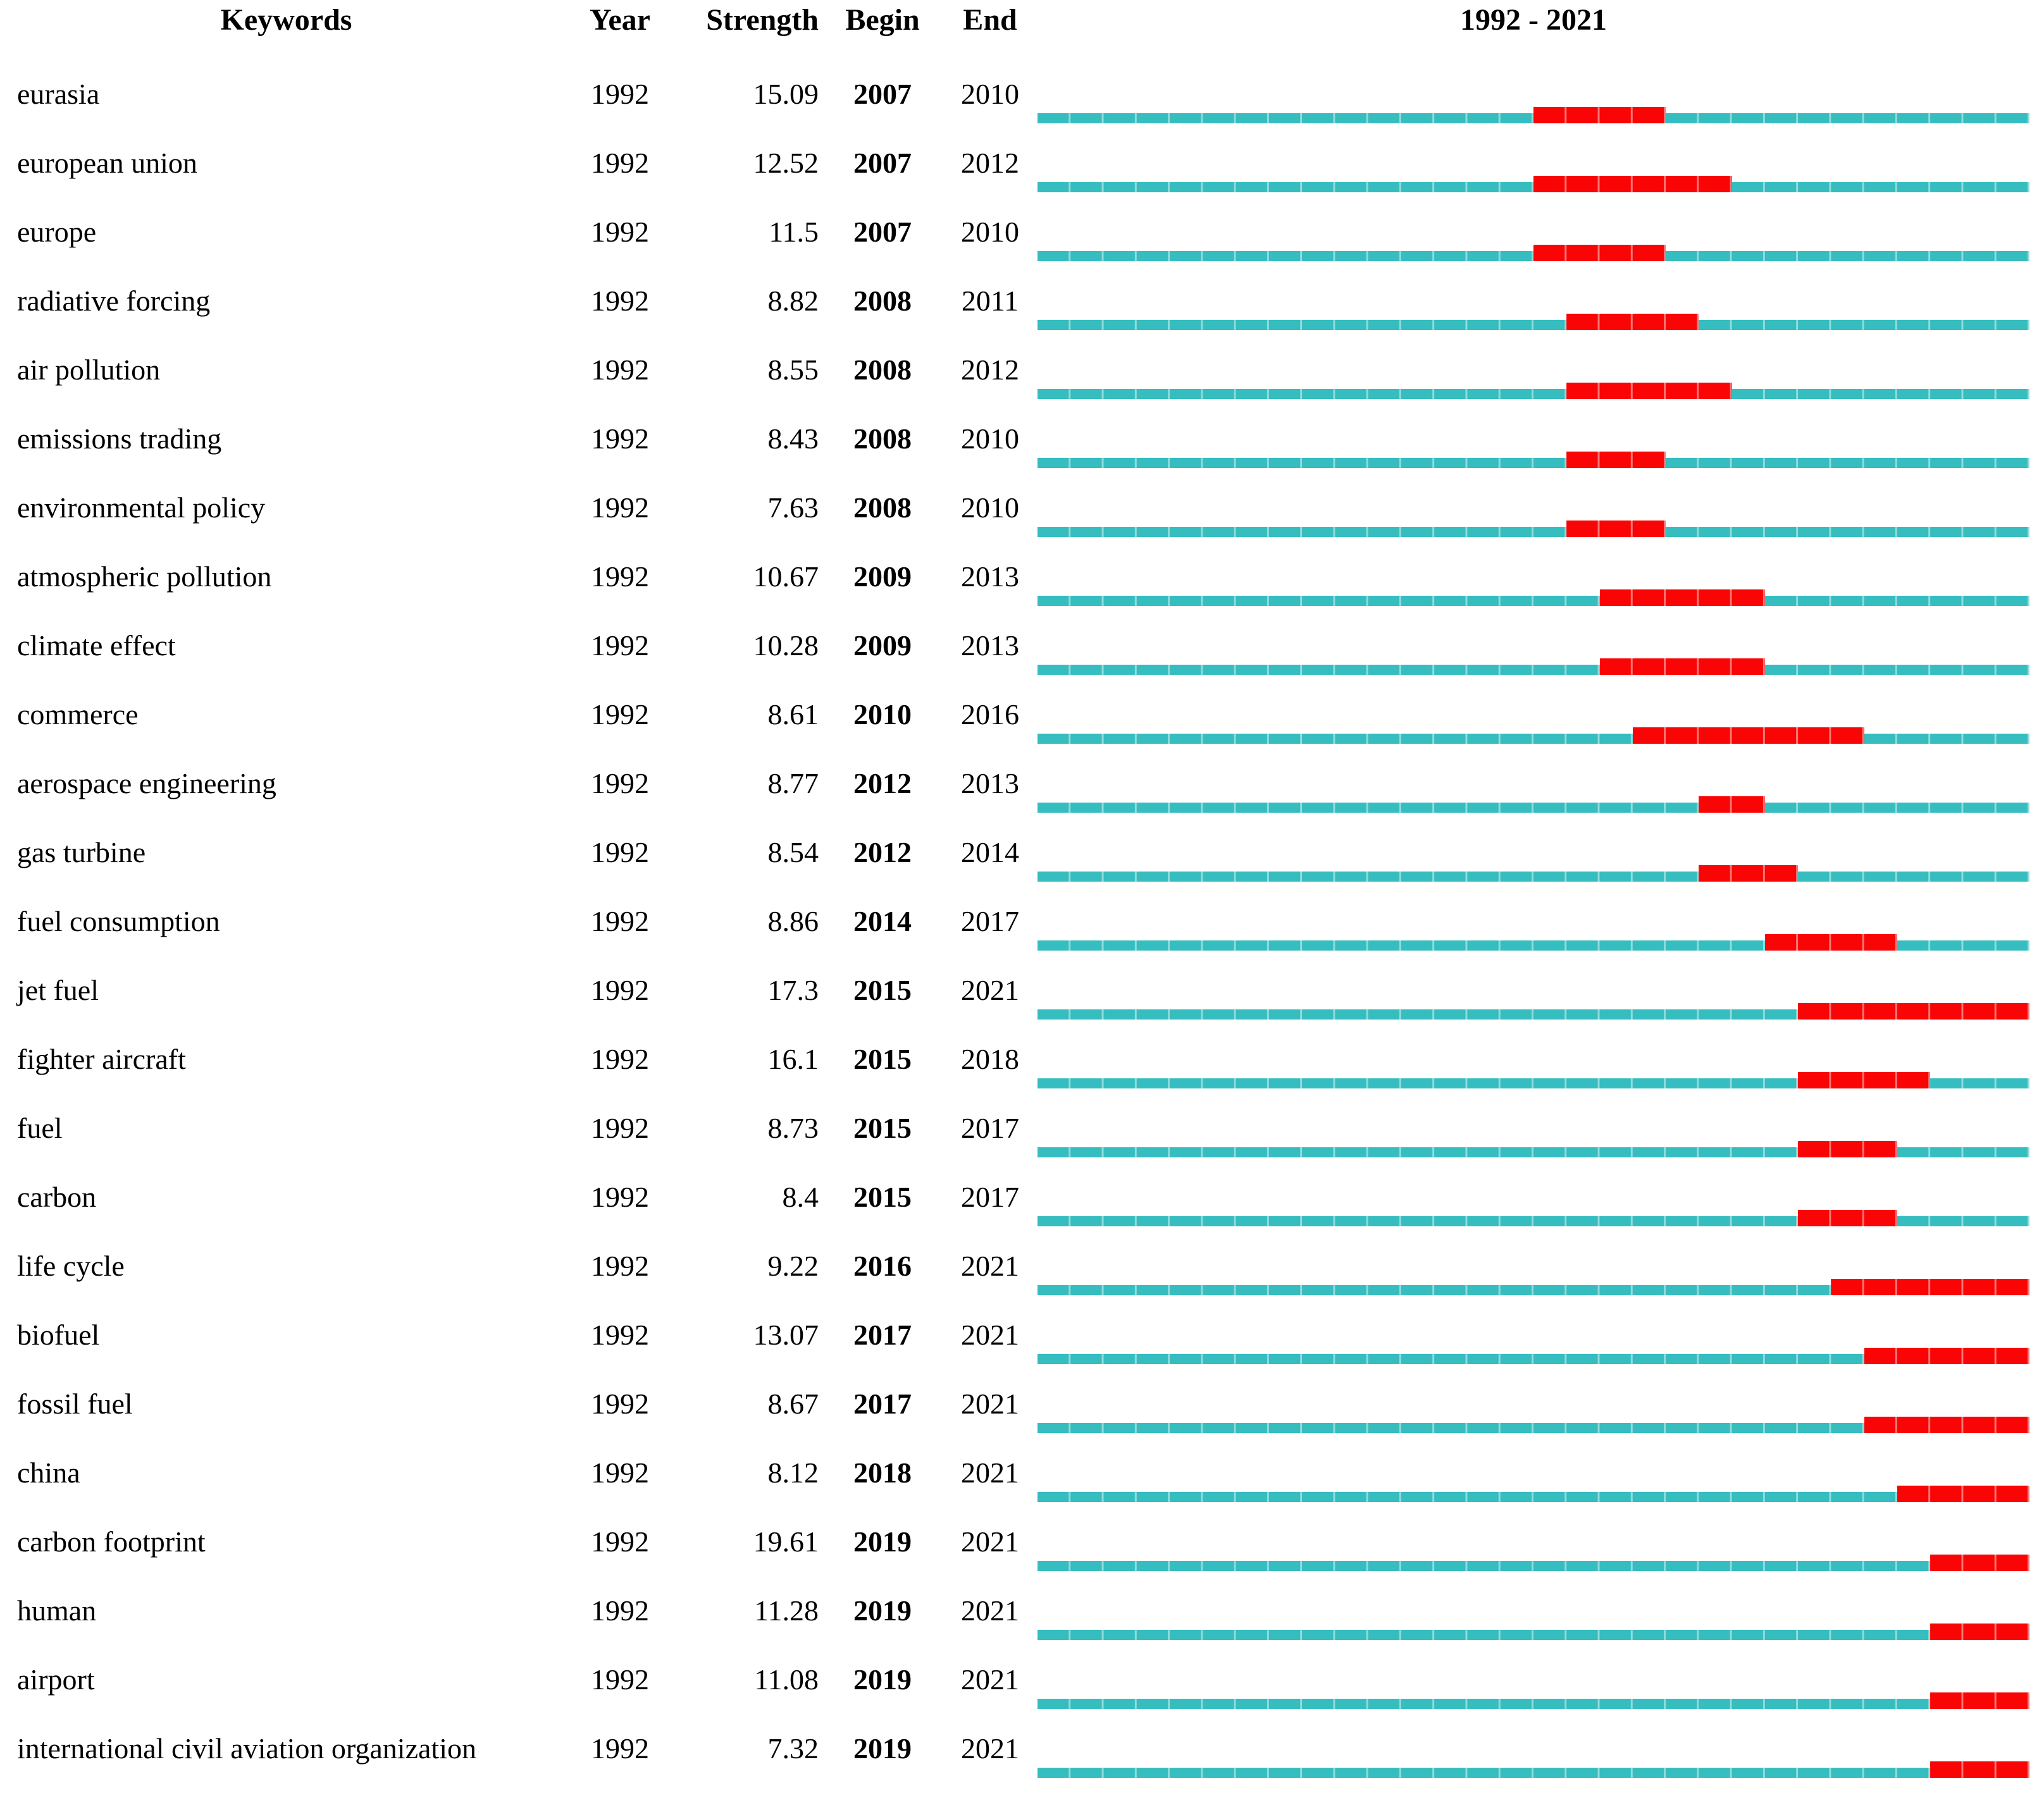 The height and width of the screenshot is (1793, 2044). I want to click on keyword-label: eurasia, so click(58, 94).